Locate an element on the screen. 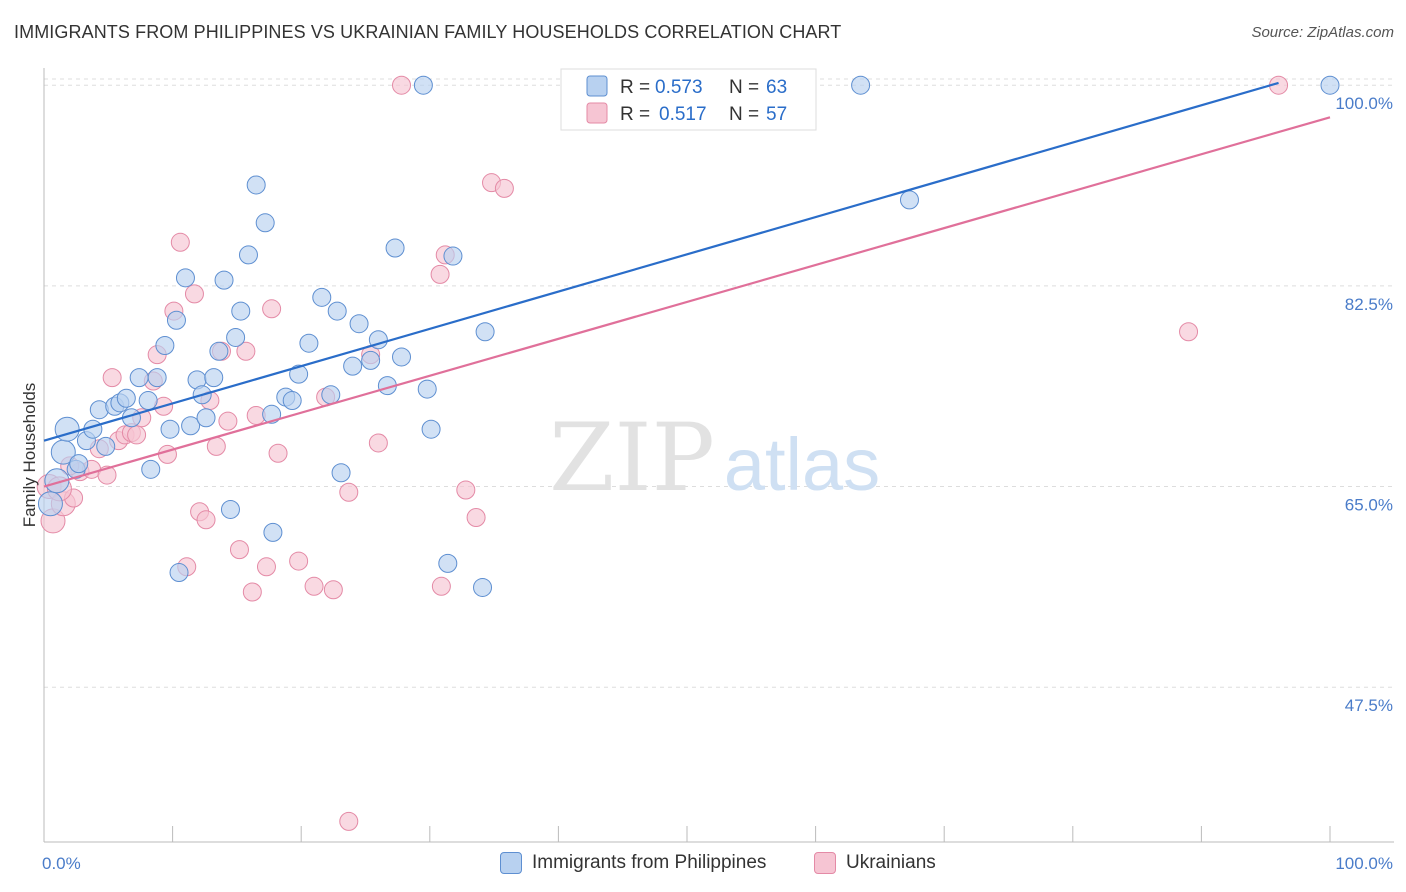  legend-label-philippines: Immigrants from Philippines is located at coordinates (649, 862).